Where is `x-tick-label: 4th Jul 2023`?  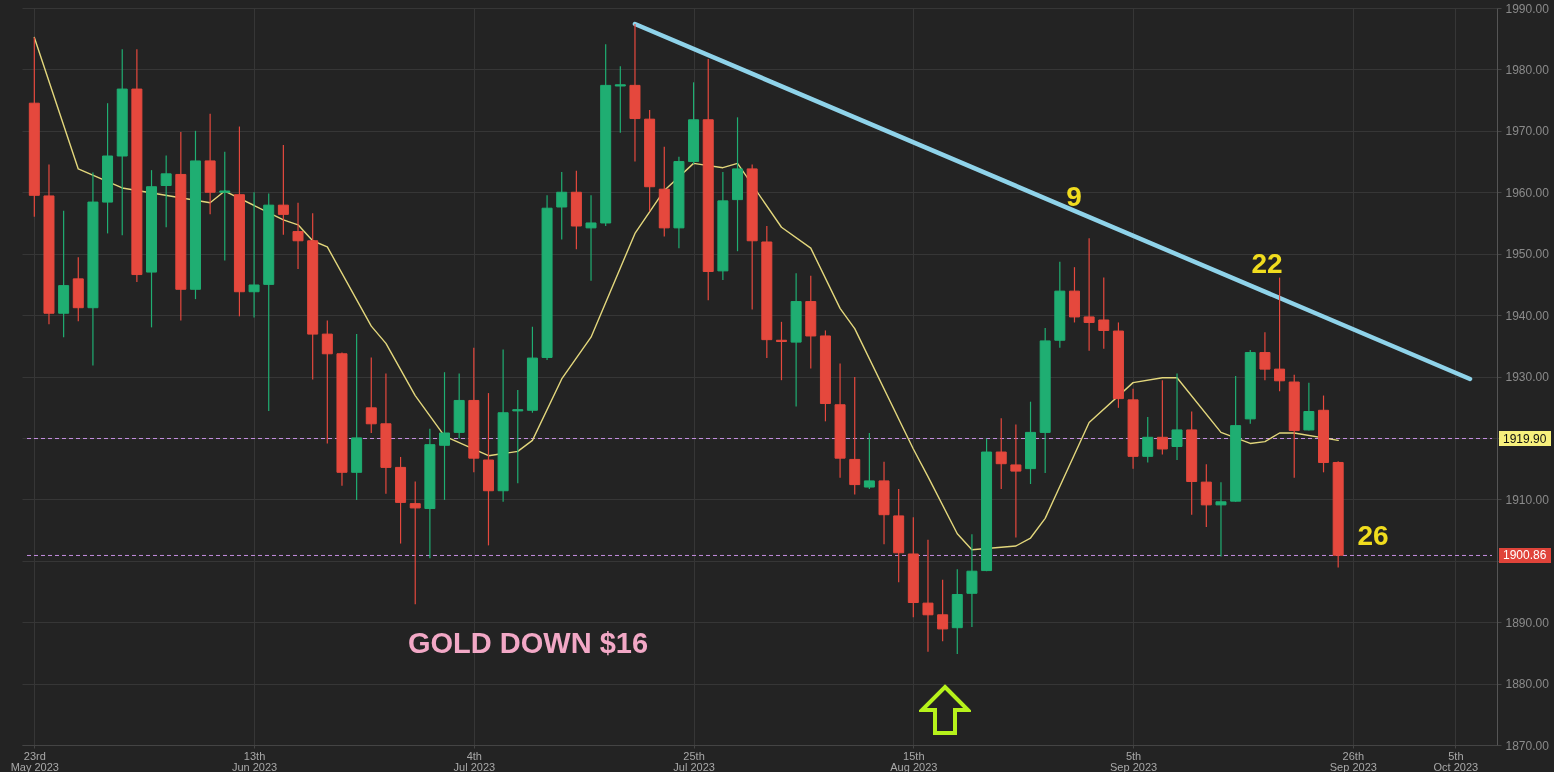 x-tick-label: 4th Jul 2023 is located at coordinates (474, 760).